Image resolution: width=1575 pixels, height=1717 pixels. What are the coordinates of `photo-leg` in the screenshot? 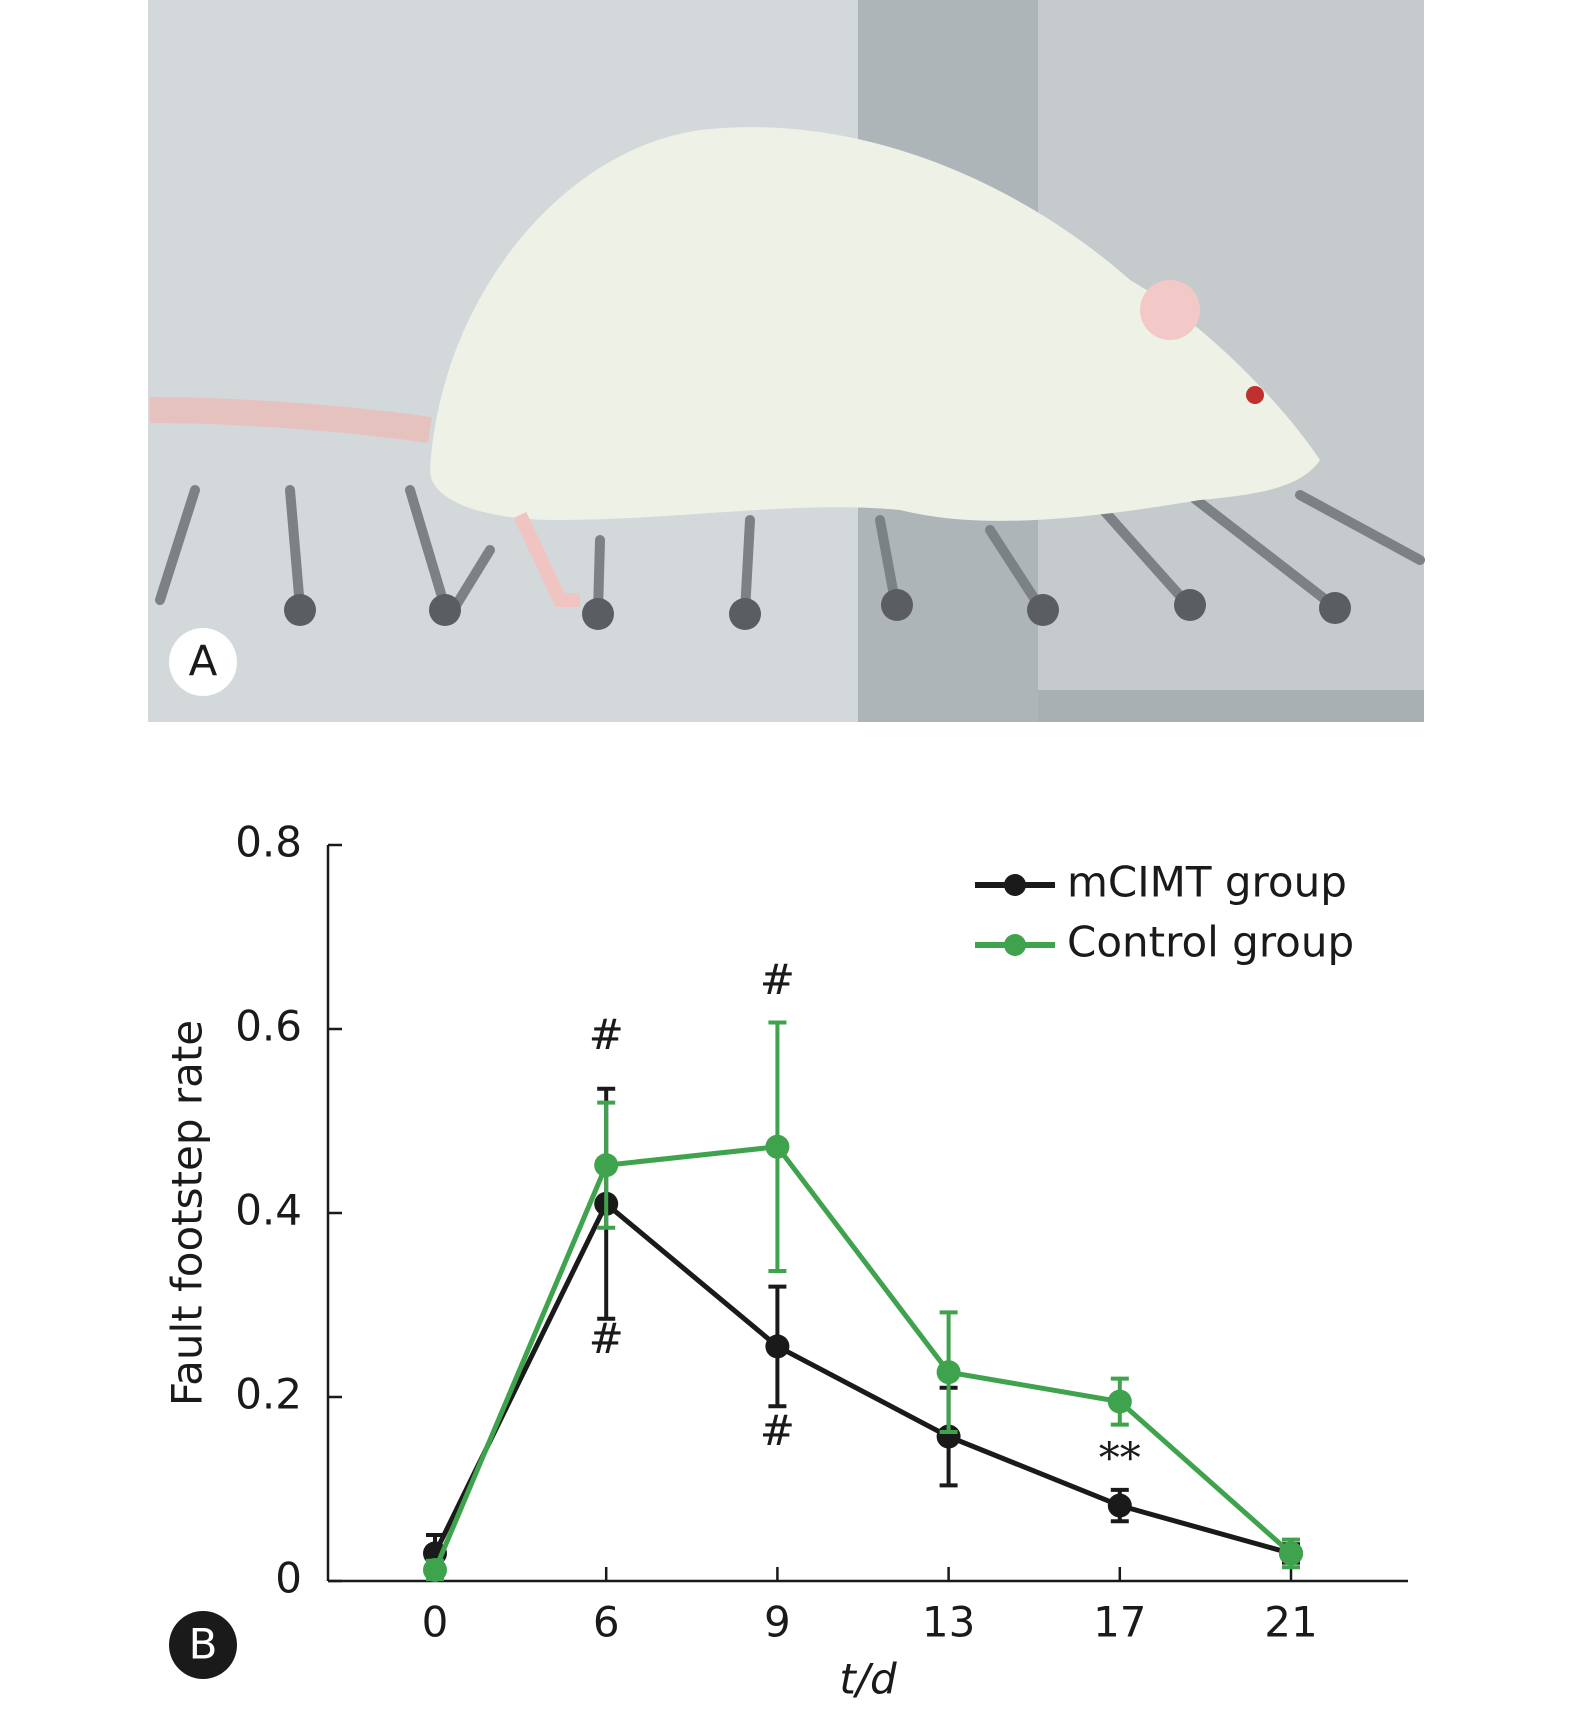 It's located at (546, 559).